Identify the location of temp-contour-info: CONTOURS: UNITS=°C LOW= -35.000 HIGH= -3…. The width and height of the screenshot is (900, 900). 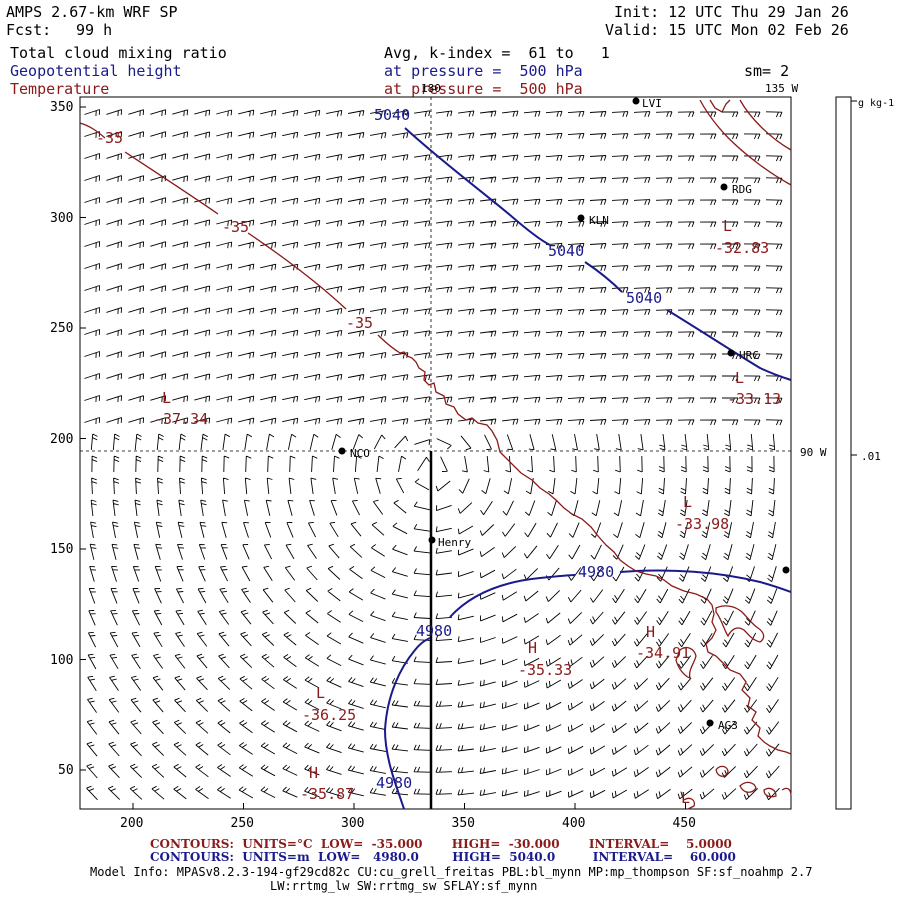
(441, 844).